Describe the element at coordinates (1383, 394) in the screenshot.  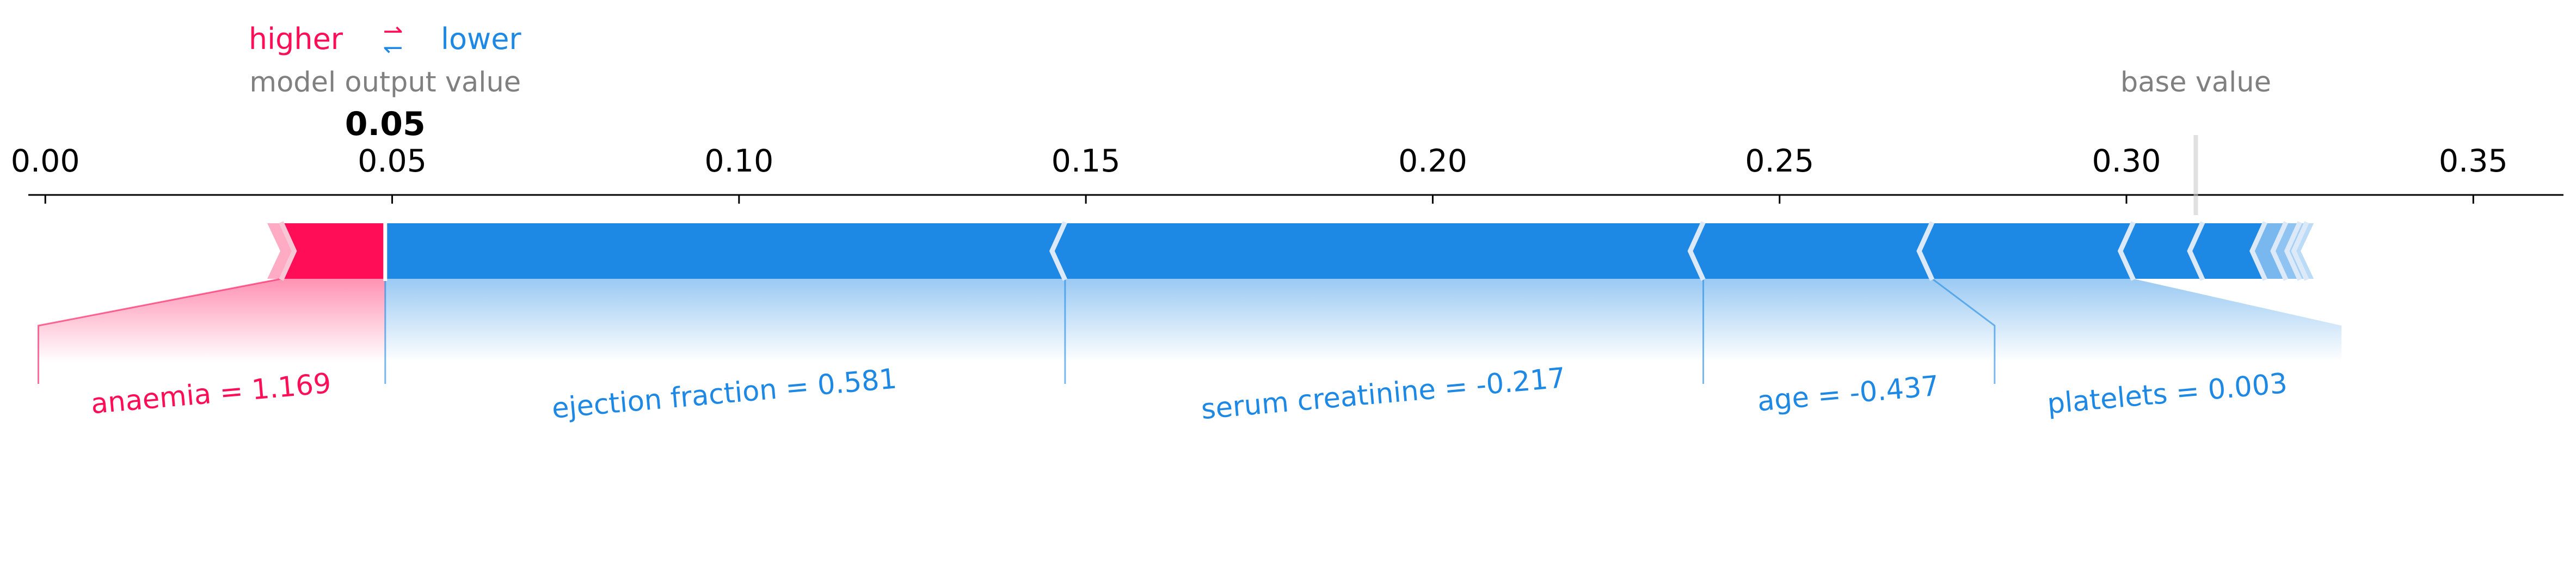
I see `feature-label: serum creatinine = -0.217` at that location.